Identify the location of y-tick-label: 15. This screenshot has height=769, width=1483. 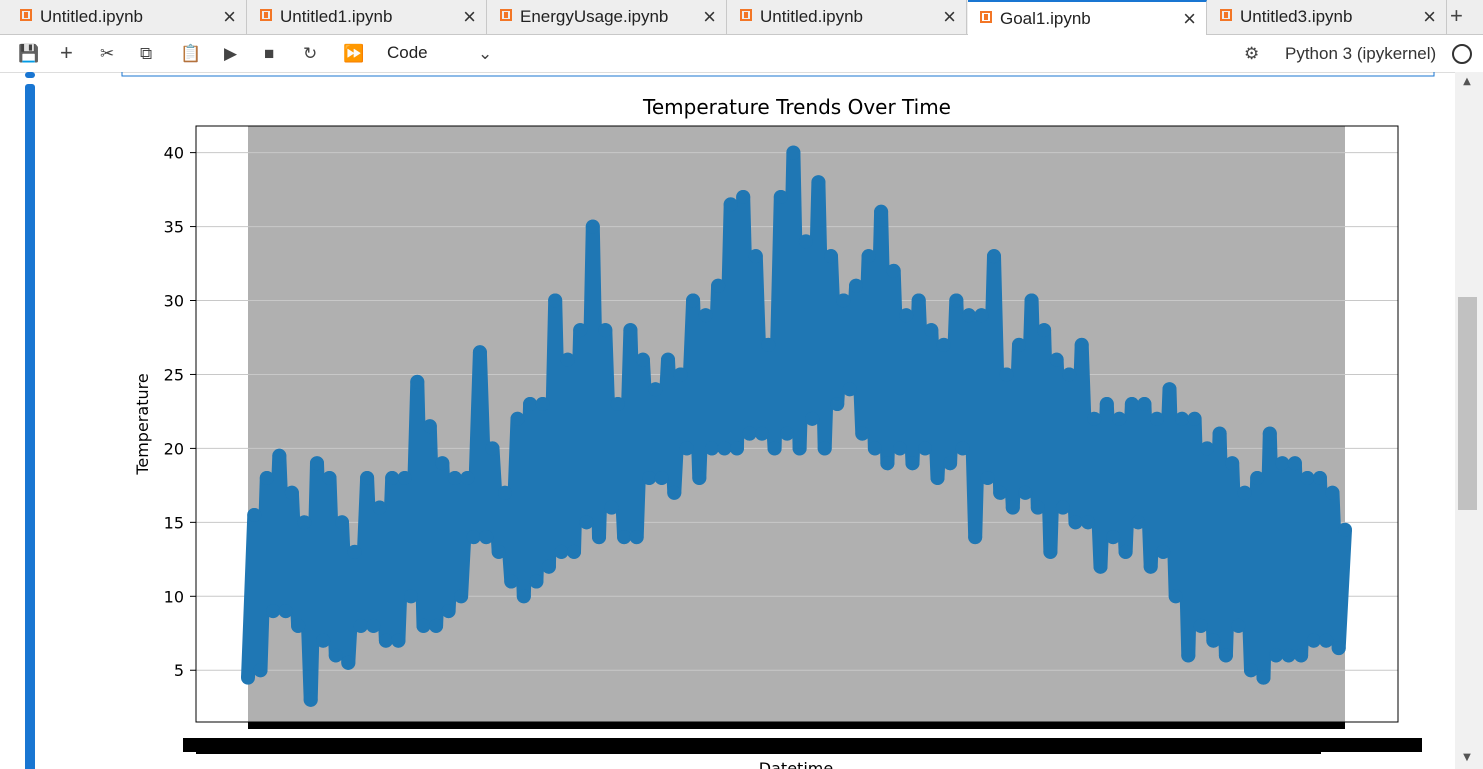
(174, 522).